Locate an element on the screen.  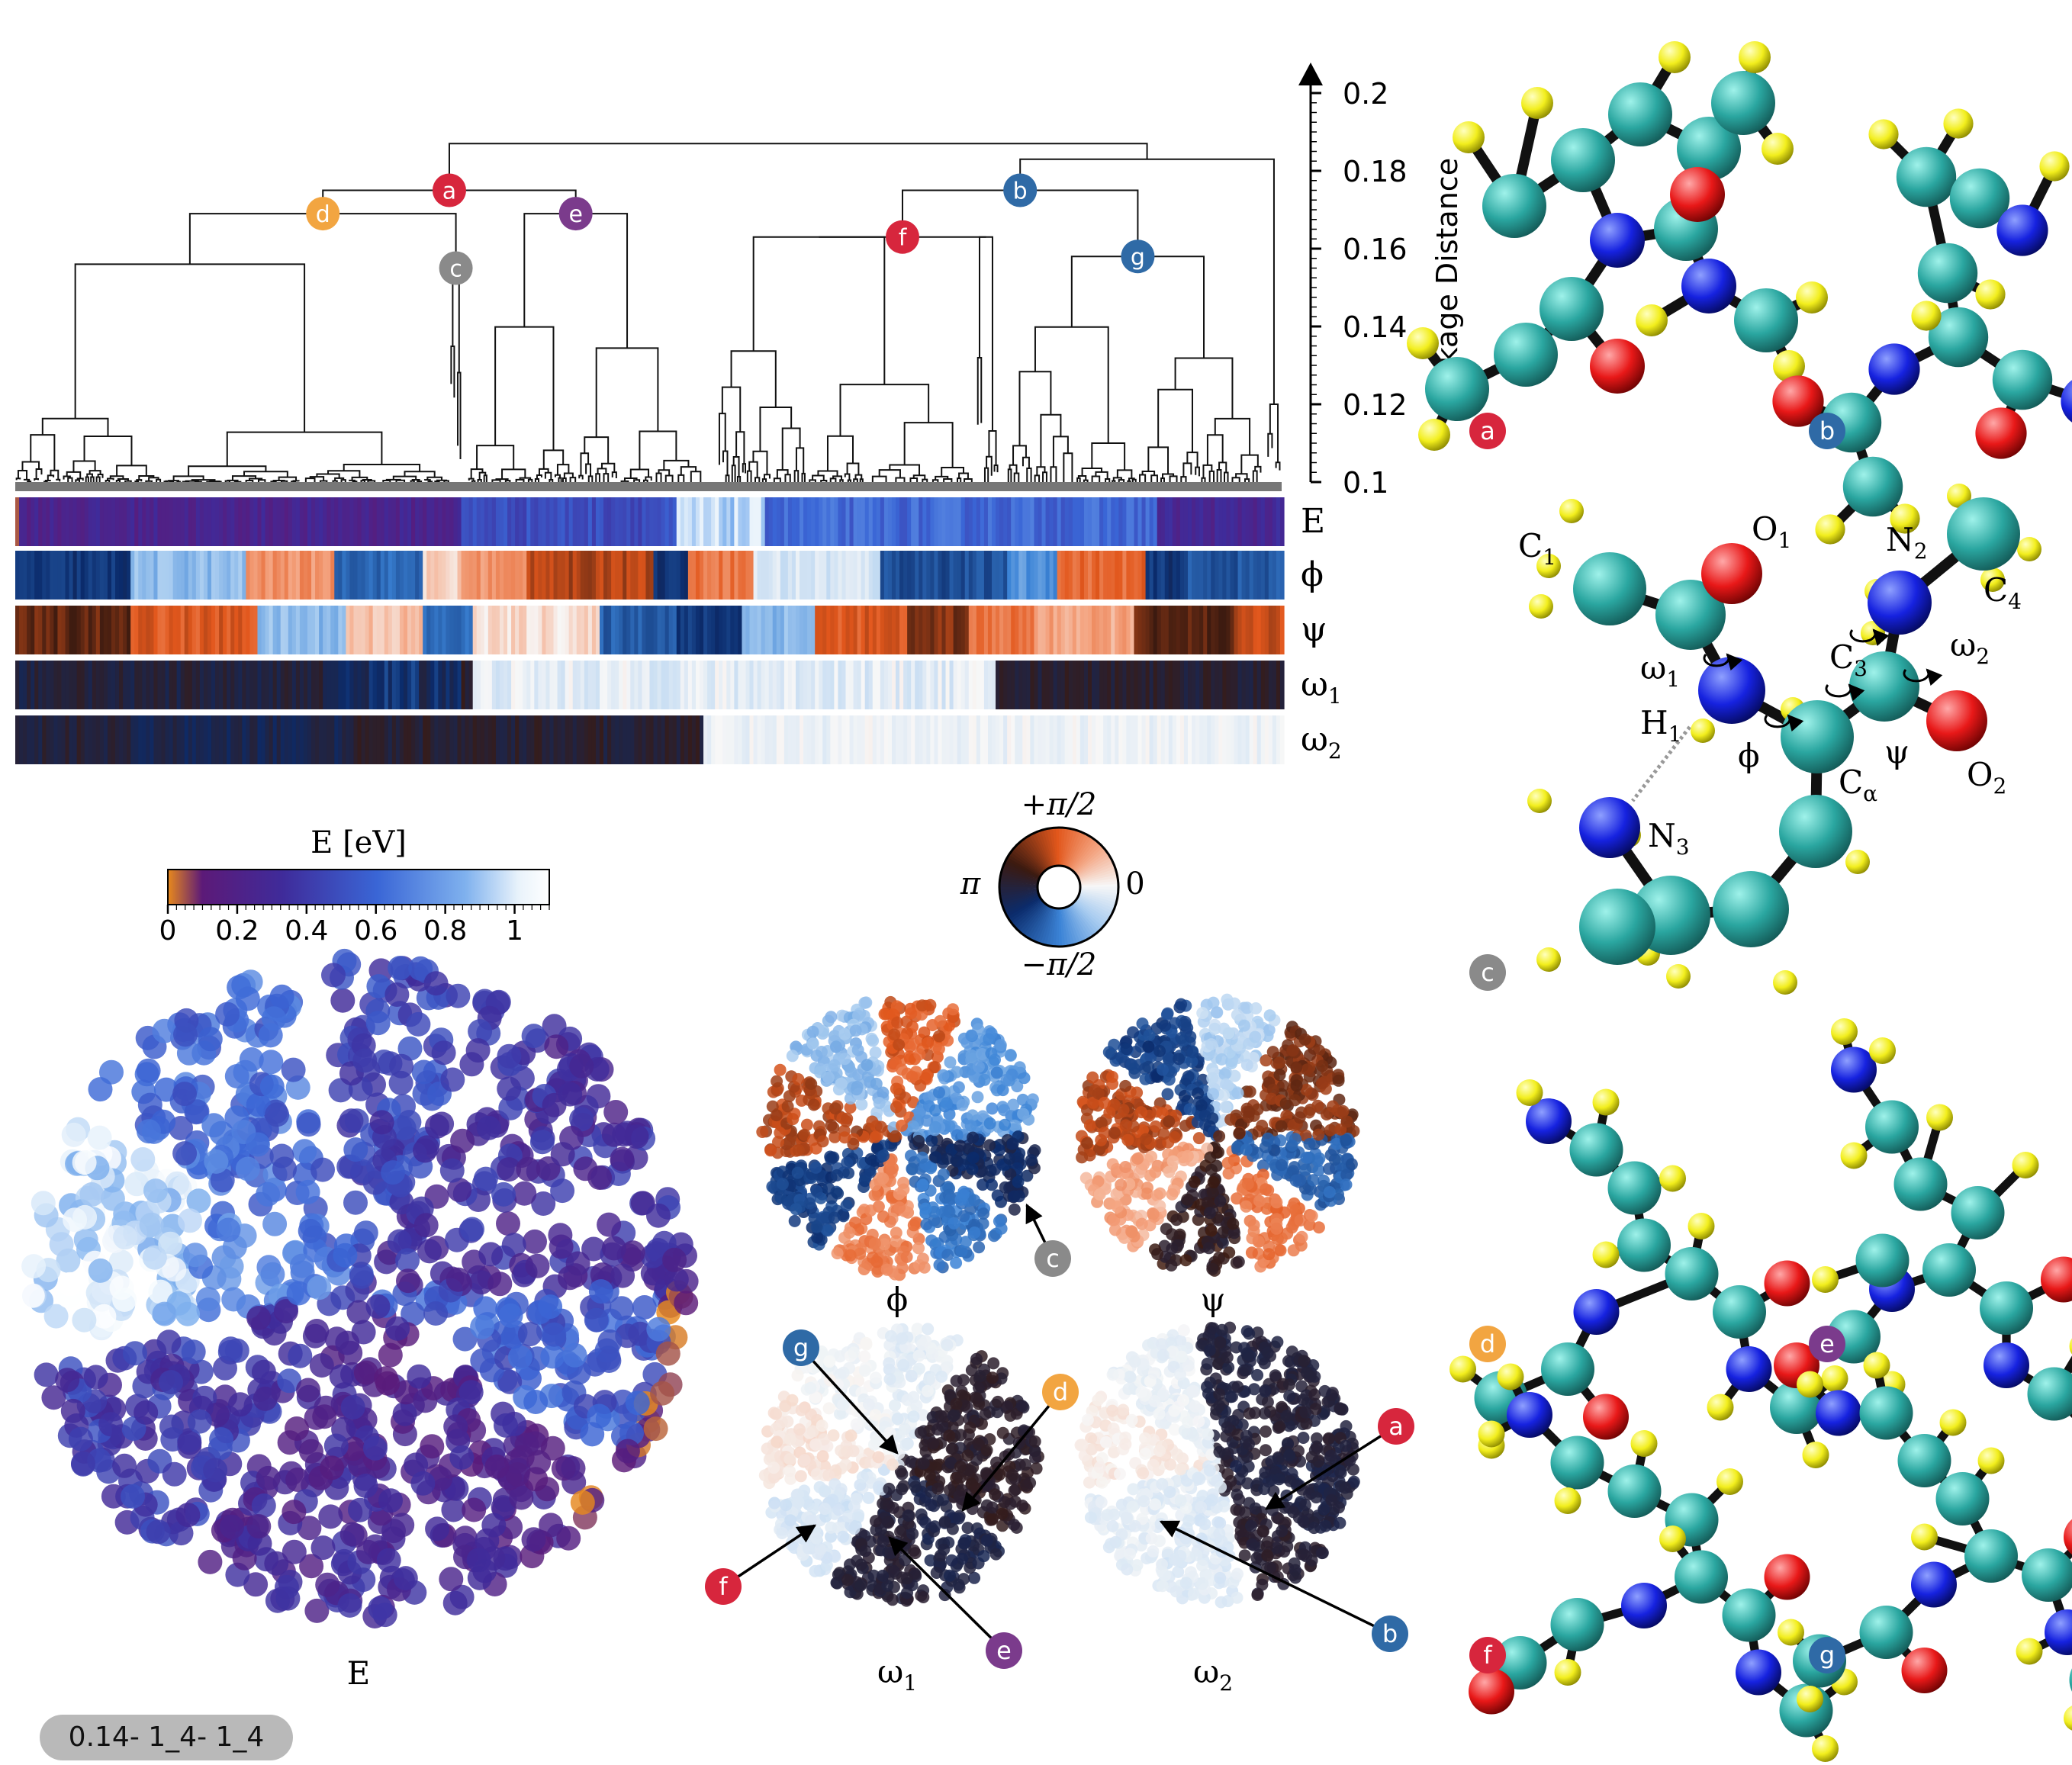
energy-colorbar-minor-ticks is located at coordinates (358, 908).